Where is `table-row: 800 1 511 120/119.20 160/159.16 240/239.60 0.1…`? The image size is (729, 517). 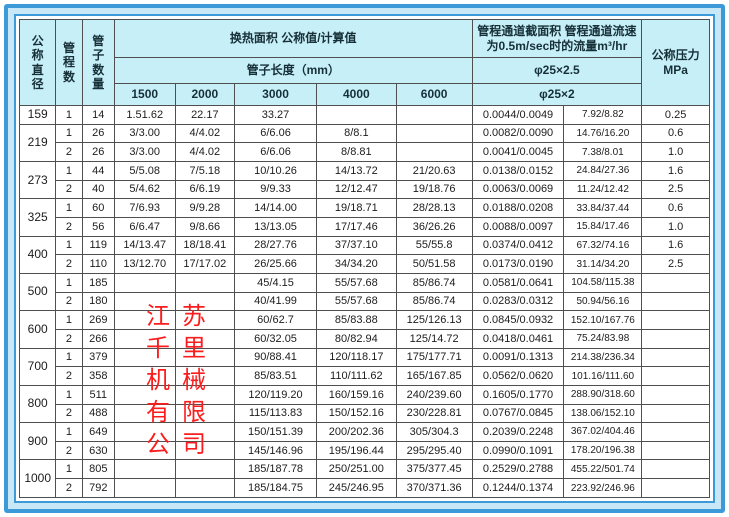 table-row: 800 1 511 120/119.20 160/159.16 240/239.60 0.1… is located at coordinates (364, 404).